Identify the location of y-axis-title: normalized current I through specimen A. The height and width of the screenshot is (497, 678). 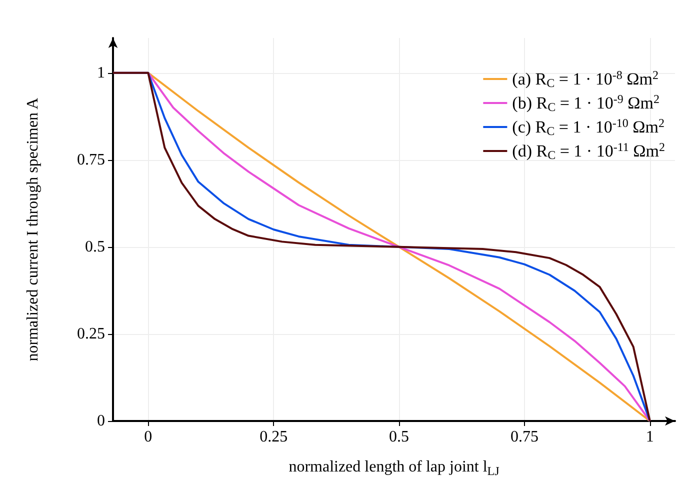
(33, 229).